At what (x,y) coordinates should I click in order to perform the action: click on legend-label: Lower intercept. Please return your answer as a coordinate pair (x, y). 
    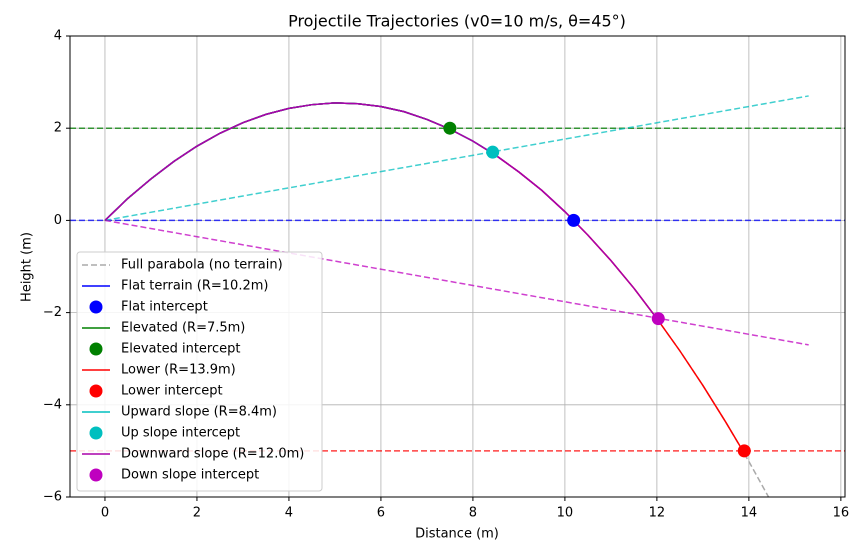
    Looking at the image, I should click on (172, 391).